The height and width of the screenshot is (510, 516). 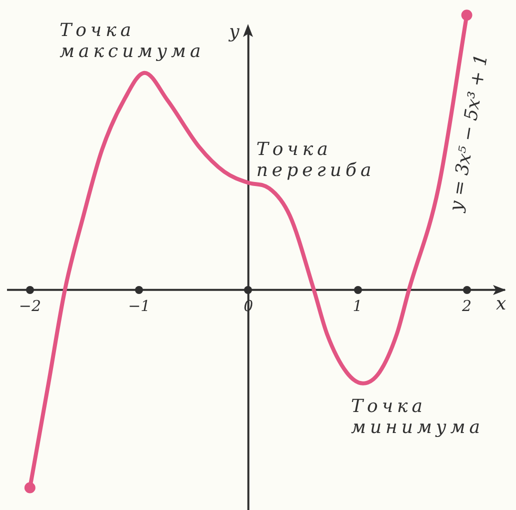 What do you see at coordinates (234, 32) in the screenshot?
I see `y-axis-title: y` at bounding box center [234, 32].